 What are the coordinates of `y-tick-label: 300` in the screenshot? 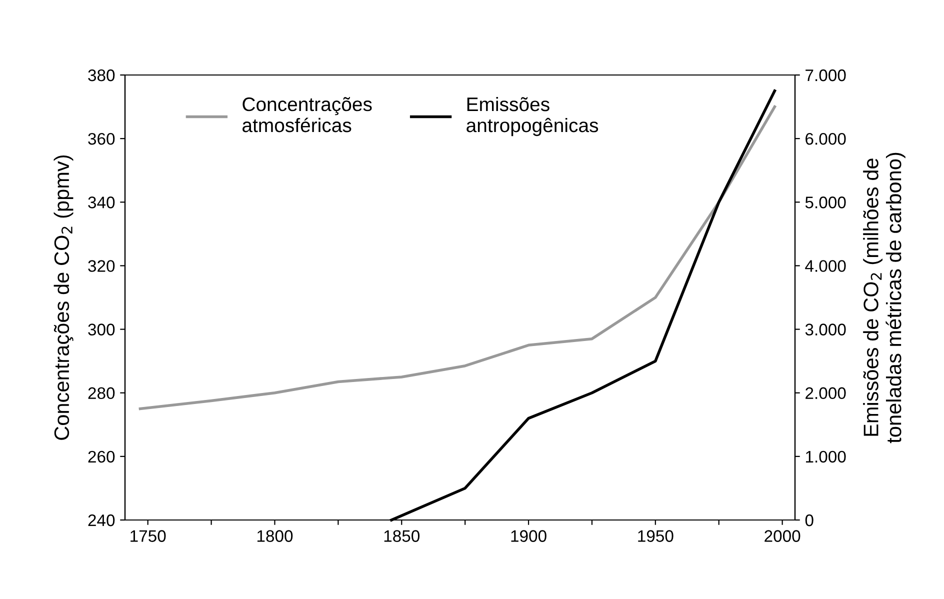 It's located at (101, 330).